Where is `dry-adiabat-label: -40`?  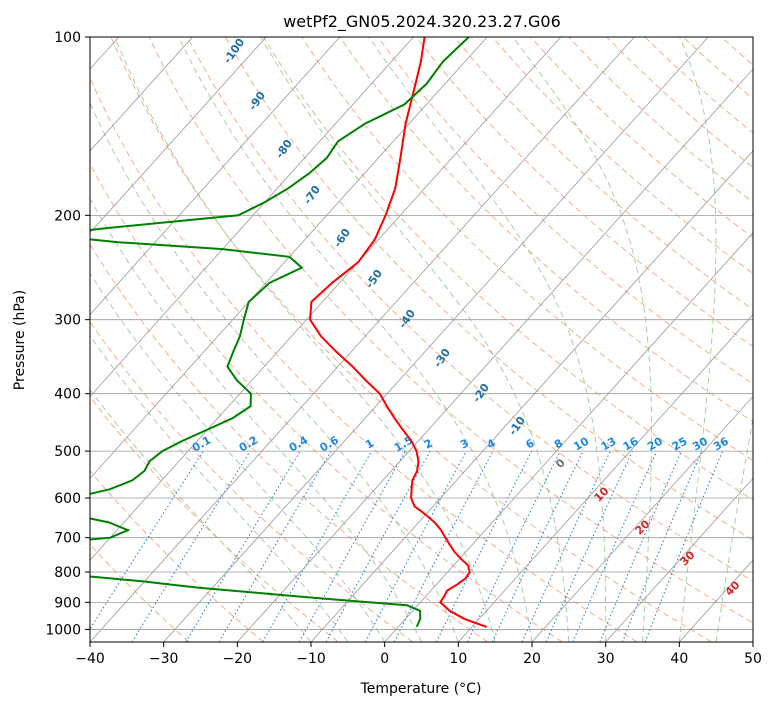
dry-adiabat-label: -40 is located at coordinates (407, 319).